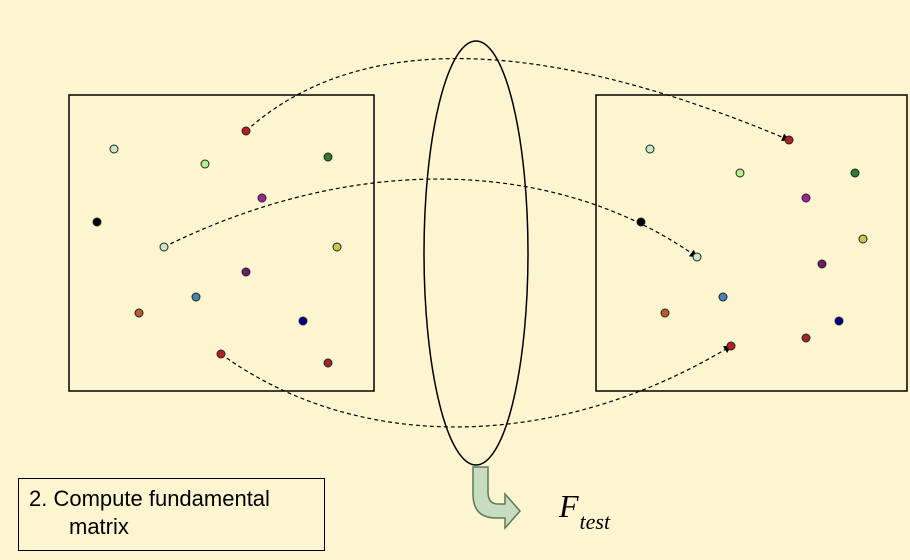  I want to click on sample-selection-ellipse, so click(476, 253).